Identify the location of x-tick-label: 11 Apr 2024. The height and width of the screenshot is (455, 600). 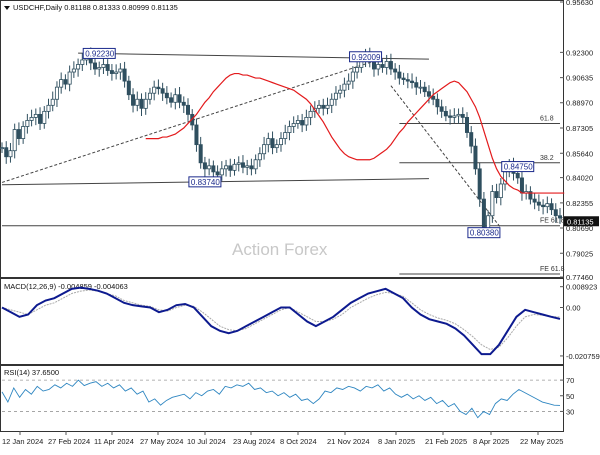
(114, 441).